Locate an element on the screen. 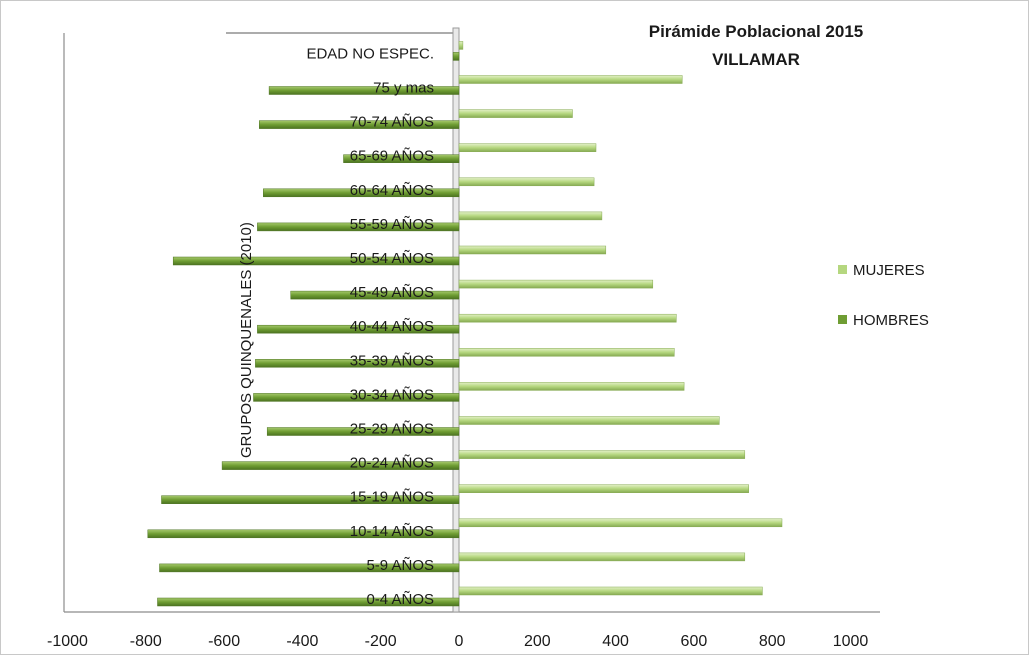 Image resolution: width=1029 pixels, height=655 pixels. bar-hombres-35-39-a-os is located at coordinates (357, 363).